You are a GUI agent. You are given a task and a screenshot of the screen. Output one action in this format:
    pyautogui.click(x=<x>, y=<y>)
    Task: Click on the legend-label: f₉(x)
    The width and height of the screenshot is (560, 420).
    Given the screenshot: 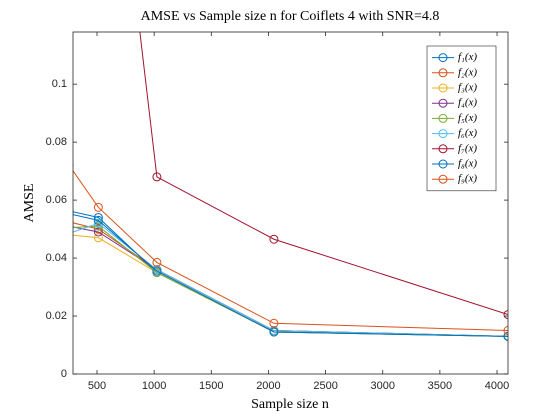 What is the action you would take?
    pyautogui.click(x=467, y=179)
    